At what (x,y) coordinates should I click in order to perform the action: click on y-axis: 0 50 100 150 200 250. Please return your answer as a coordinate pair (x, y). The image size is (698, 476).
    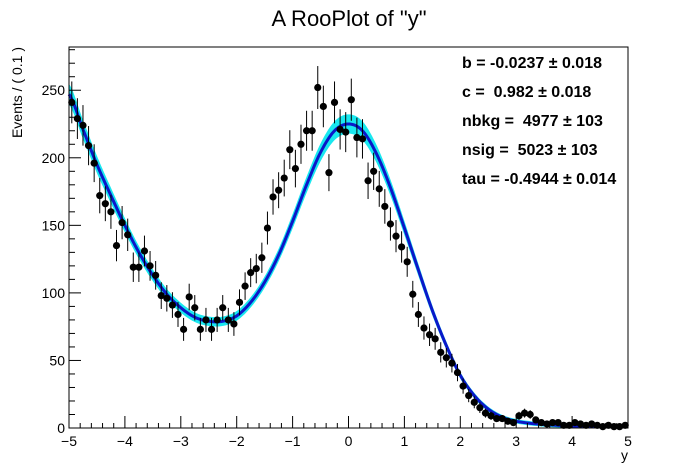
    Looking at the image, I should click on (61, 242).